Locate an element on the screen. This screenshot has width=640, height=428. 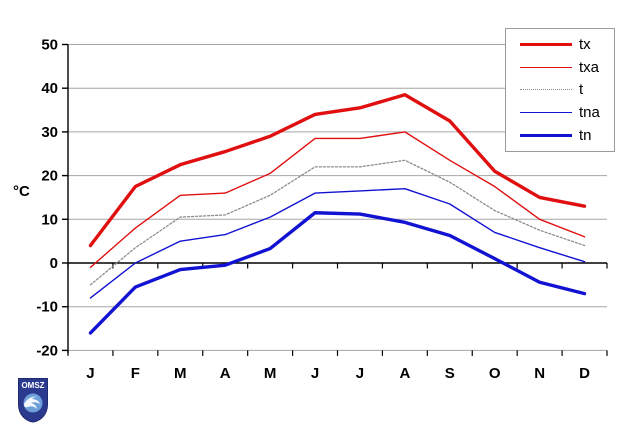
txa-line-sample is located at coordinates (546, 67).